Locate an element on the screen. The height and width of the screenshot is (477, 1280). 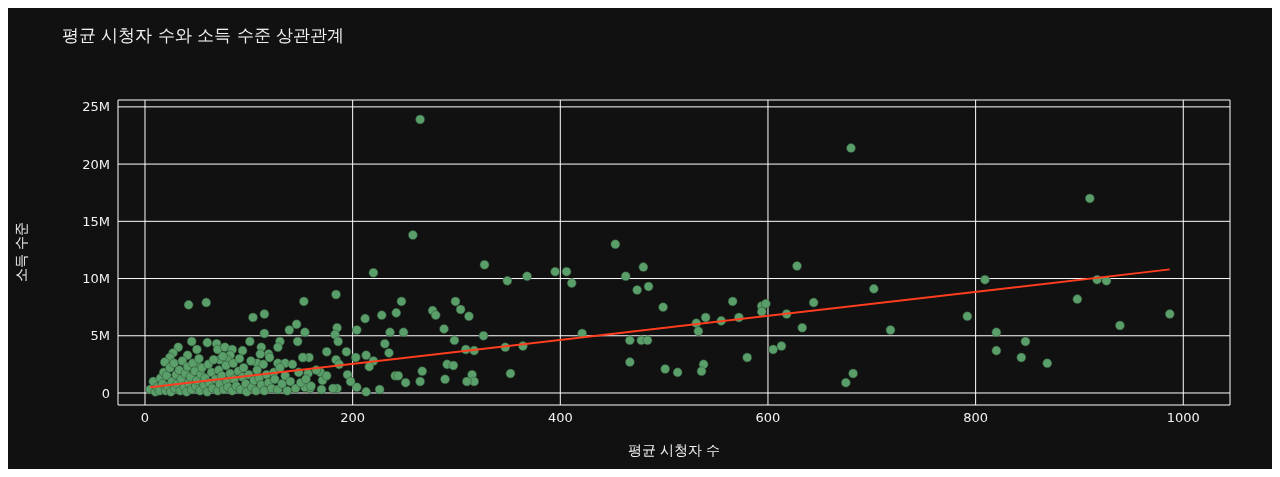
x-axis-title: 평균 시청자 수 is located at coordinates (674, 451).